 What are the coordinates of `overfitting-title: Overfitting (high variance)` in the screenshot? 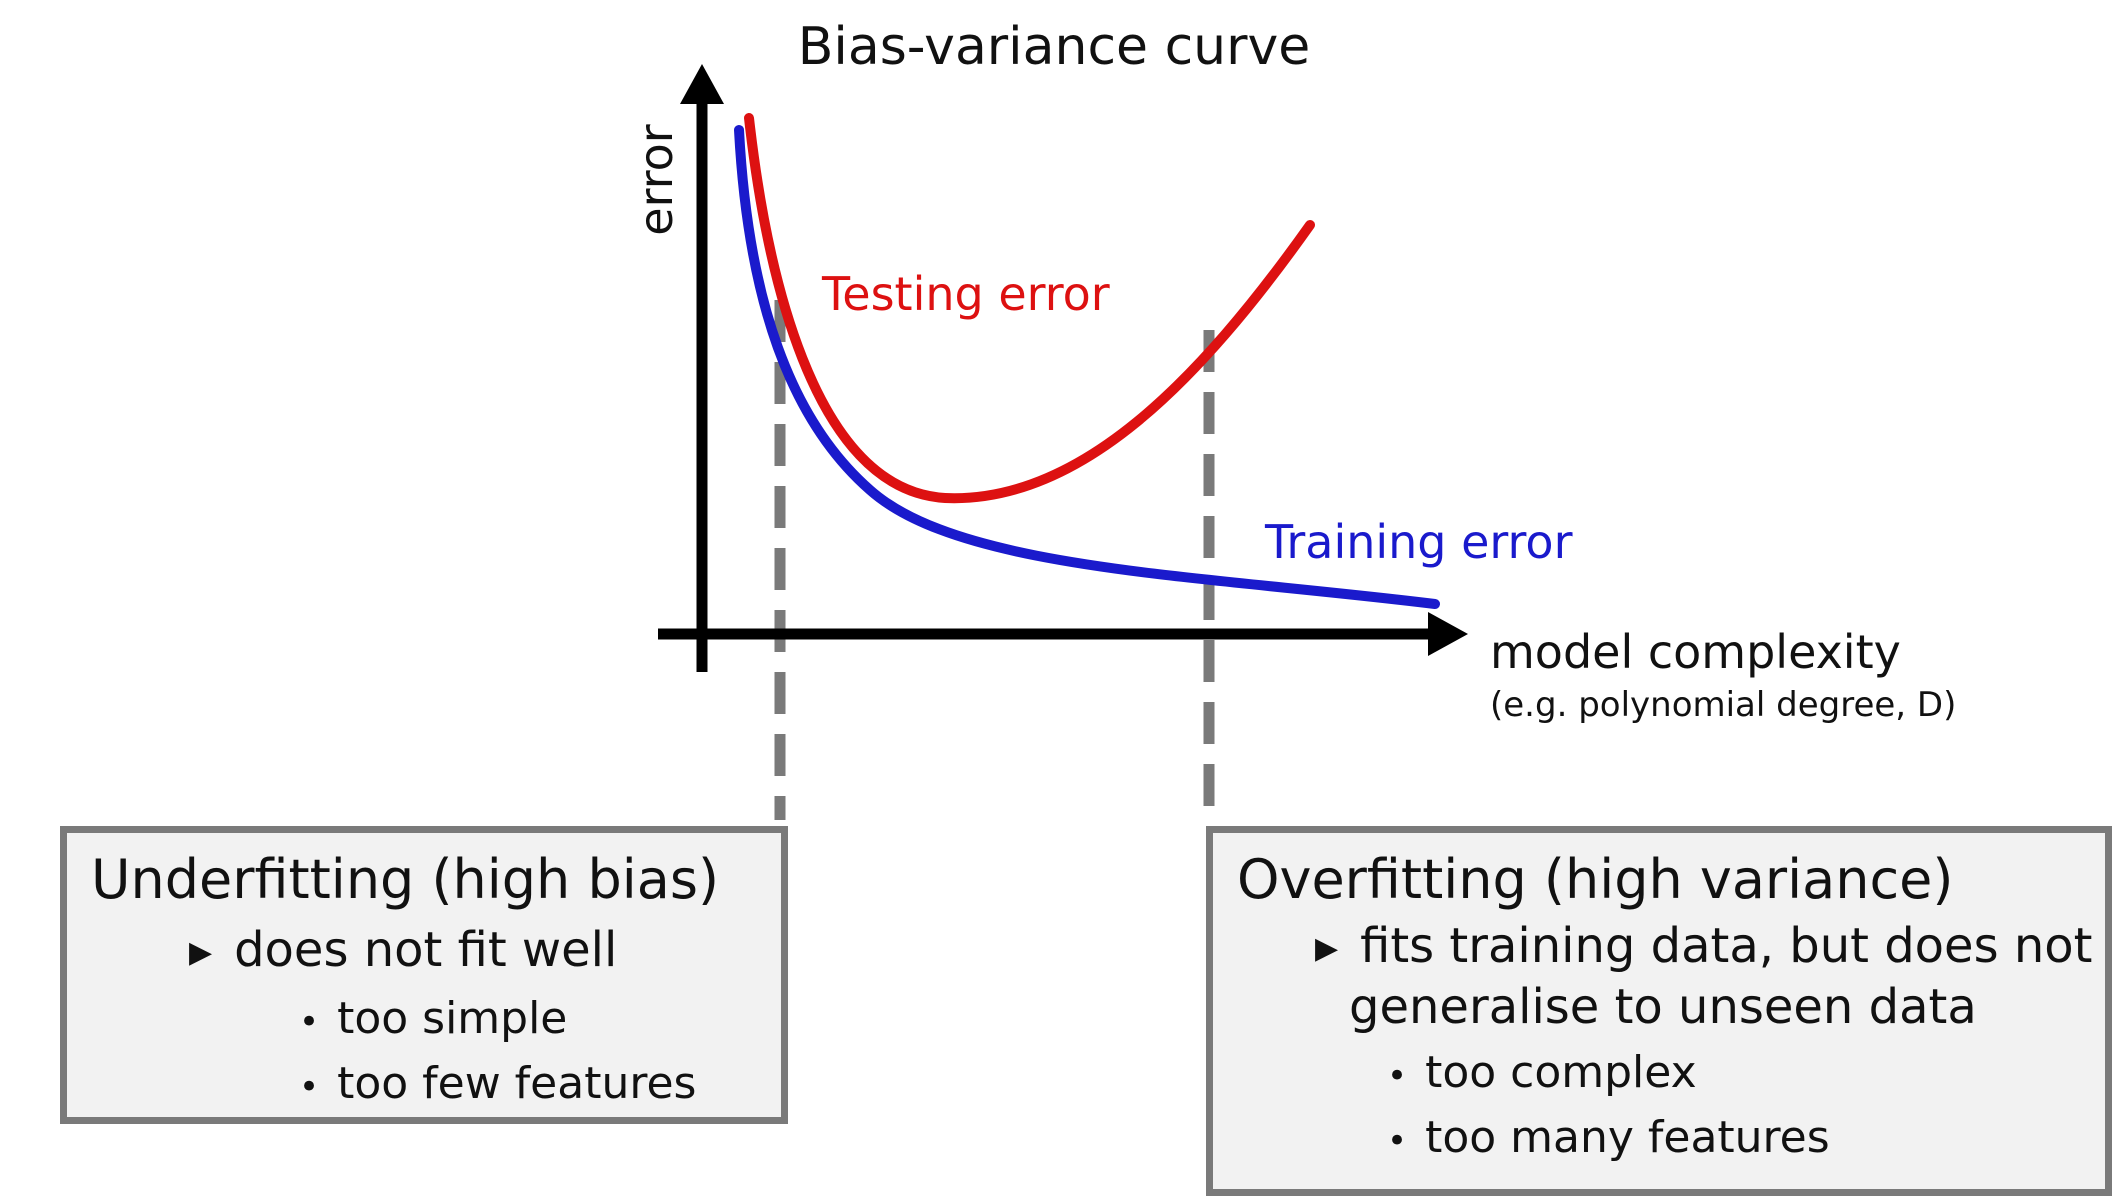 It's located at (1595, 879).